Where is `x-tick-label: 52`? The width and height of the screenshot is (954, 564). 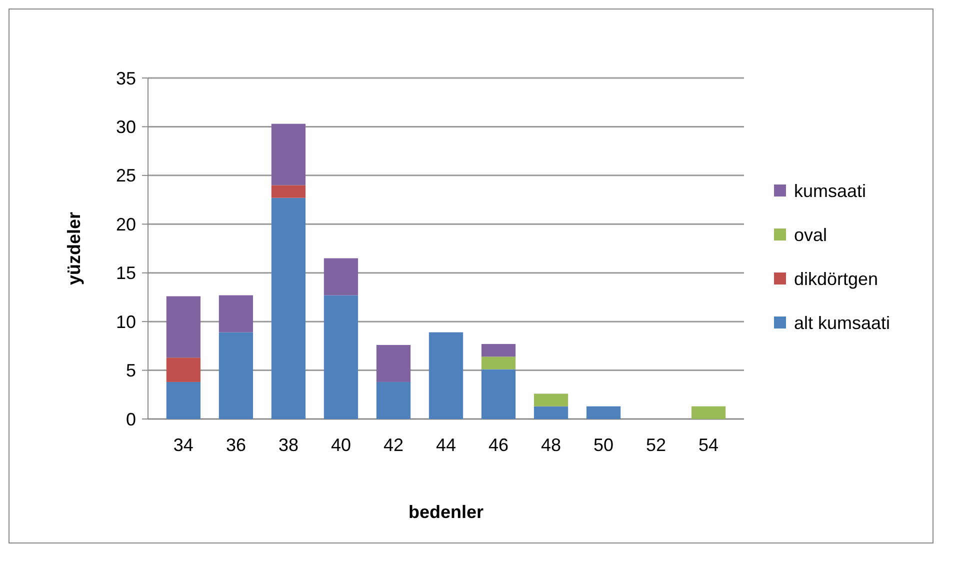 x-tick-label: 52 is located at coordinates (656, 445).